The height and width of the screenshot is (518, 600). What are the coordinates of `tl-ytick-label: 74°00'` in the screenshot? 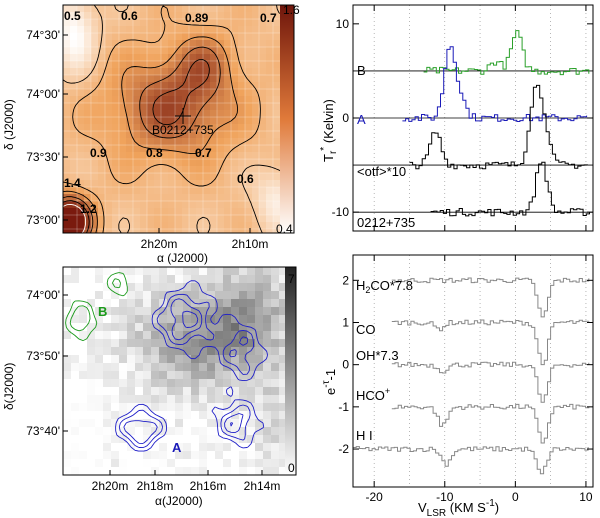 It's located at (43, 94).